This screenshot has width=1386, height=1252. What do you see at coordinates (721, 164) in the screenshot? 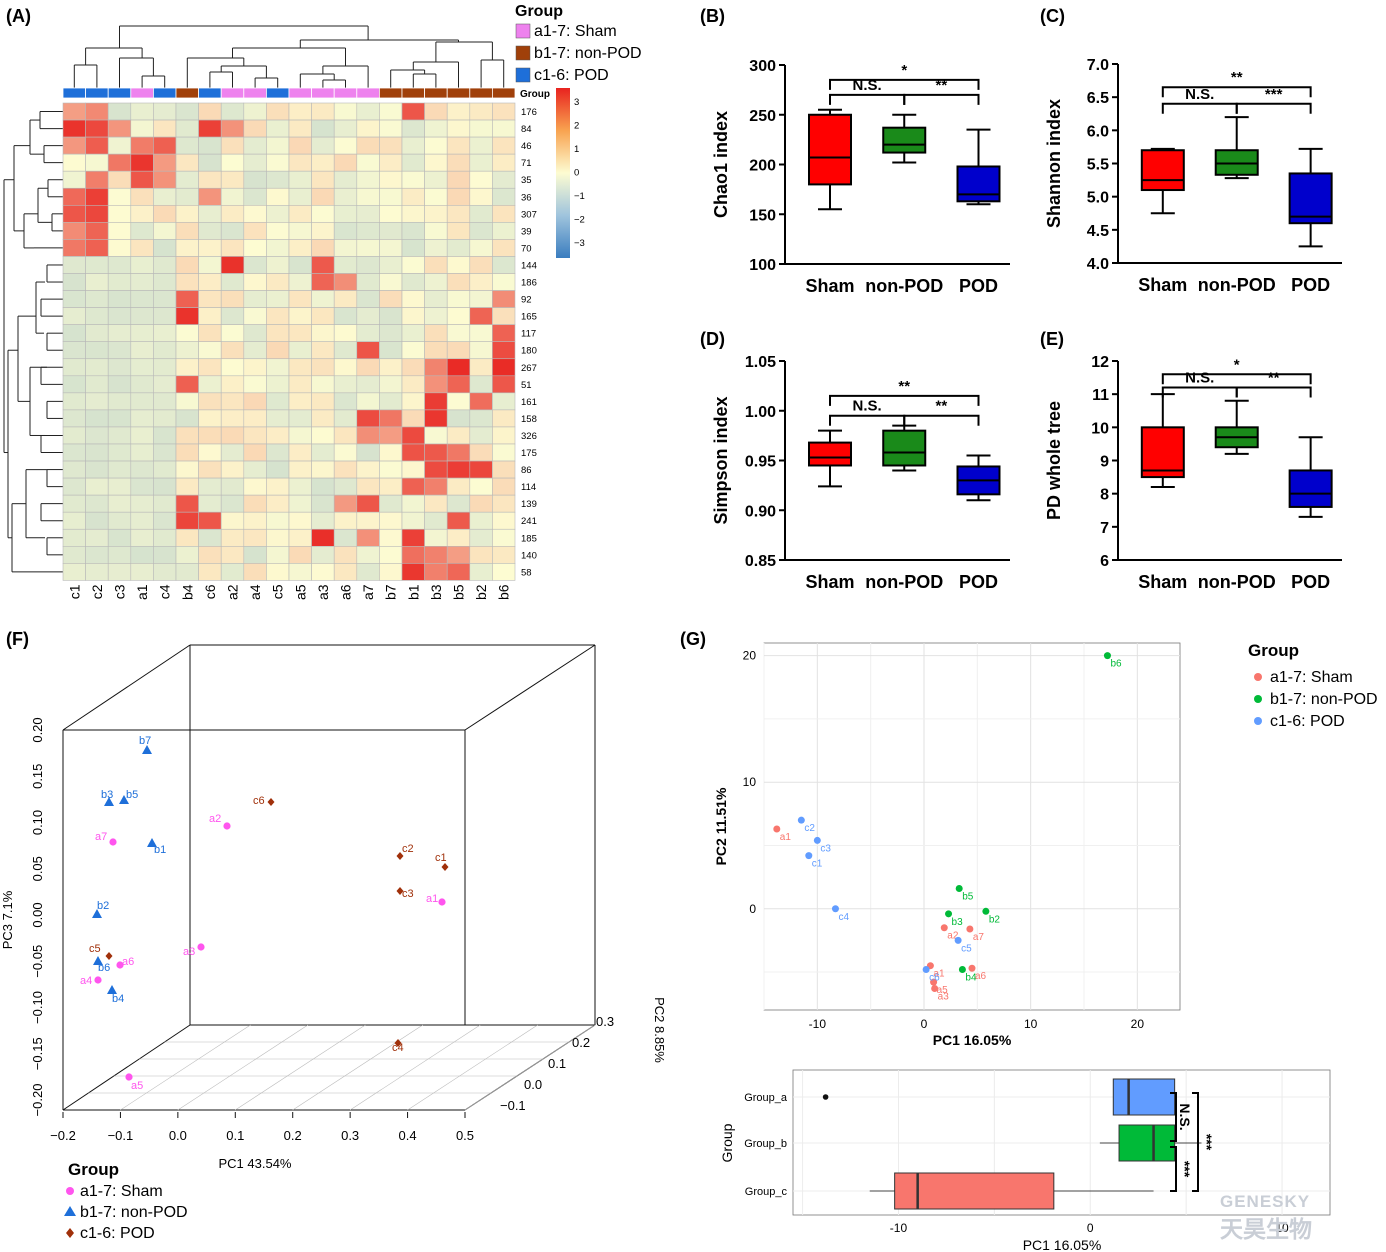
I see `y-axis-label: Chao1 index` at bounding box center [721, 164].